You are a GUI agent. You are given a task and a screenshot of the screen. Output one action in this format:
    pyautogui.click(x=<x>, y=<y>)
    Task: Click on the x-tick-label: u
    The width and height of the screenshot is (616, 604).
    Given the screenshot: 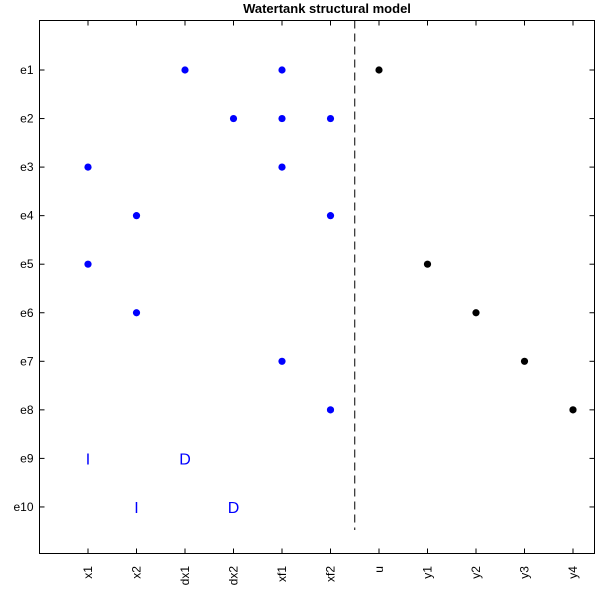 What is the action you would take?
    pyautogui.click(x=379, y=569)
    